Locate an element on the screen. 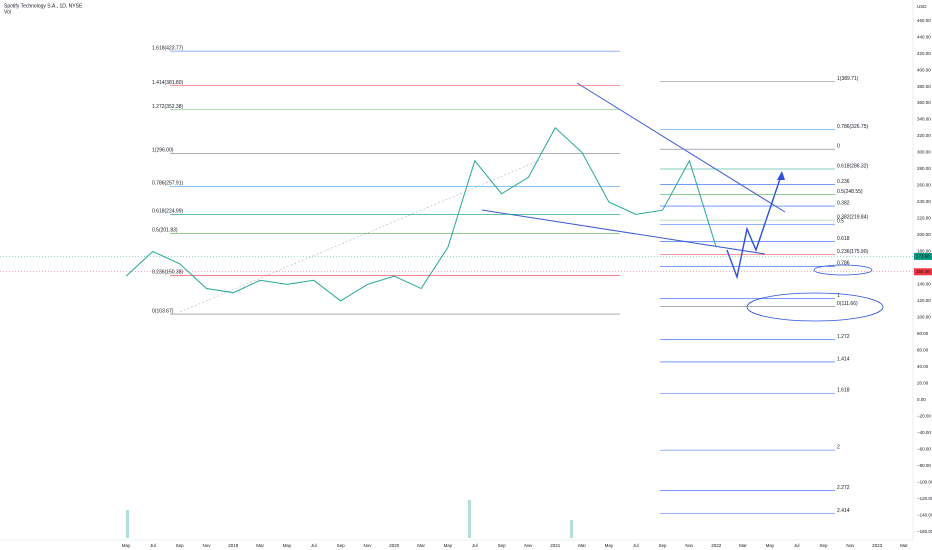 This screenshot has width=932, height=550. y-tick-label: −80.00 is located at coordinates (924, 465).